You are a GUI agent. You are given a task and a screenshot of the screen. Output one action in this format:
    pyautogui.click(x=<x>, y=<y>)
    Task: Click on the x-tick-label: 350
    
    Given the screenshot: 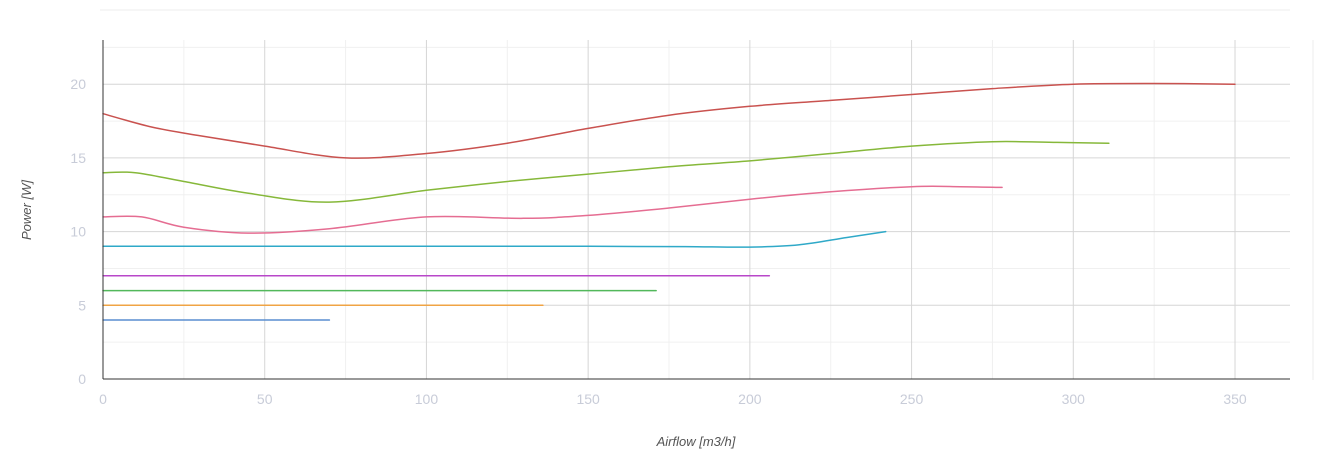 What is the action you would take?
    pyautogui.click(x=1235, y=399)
    